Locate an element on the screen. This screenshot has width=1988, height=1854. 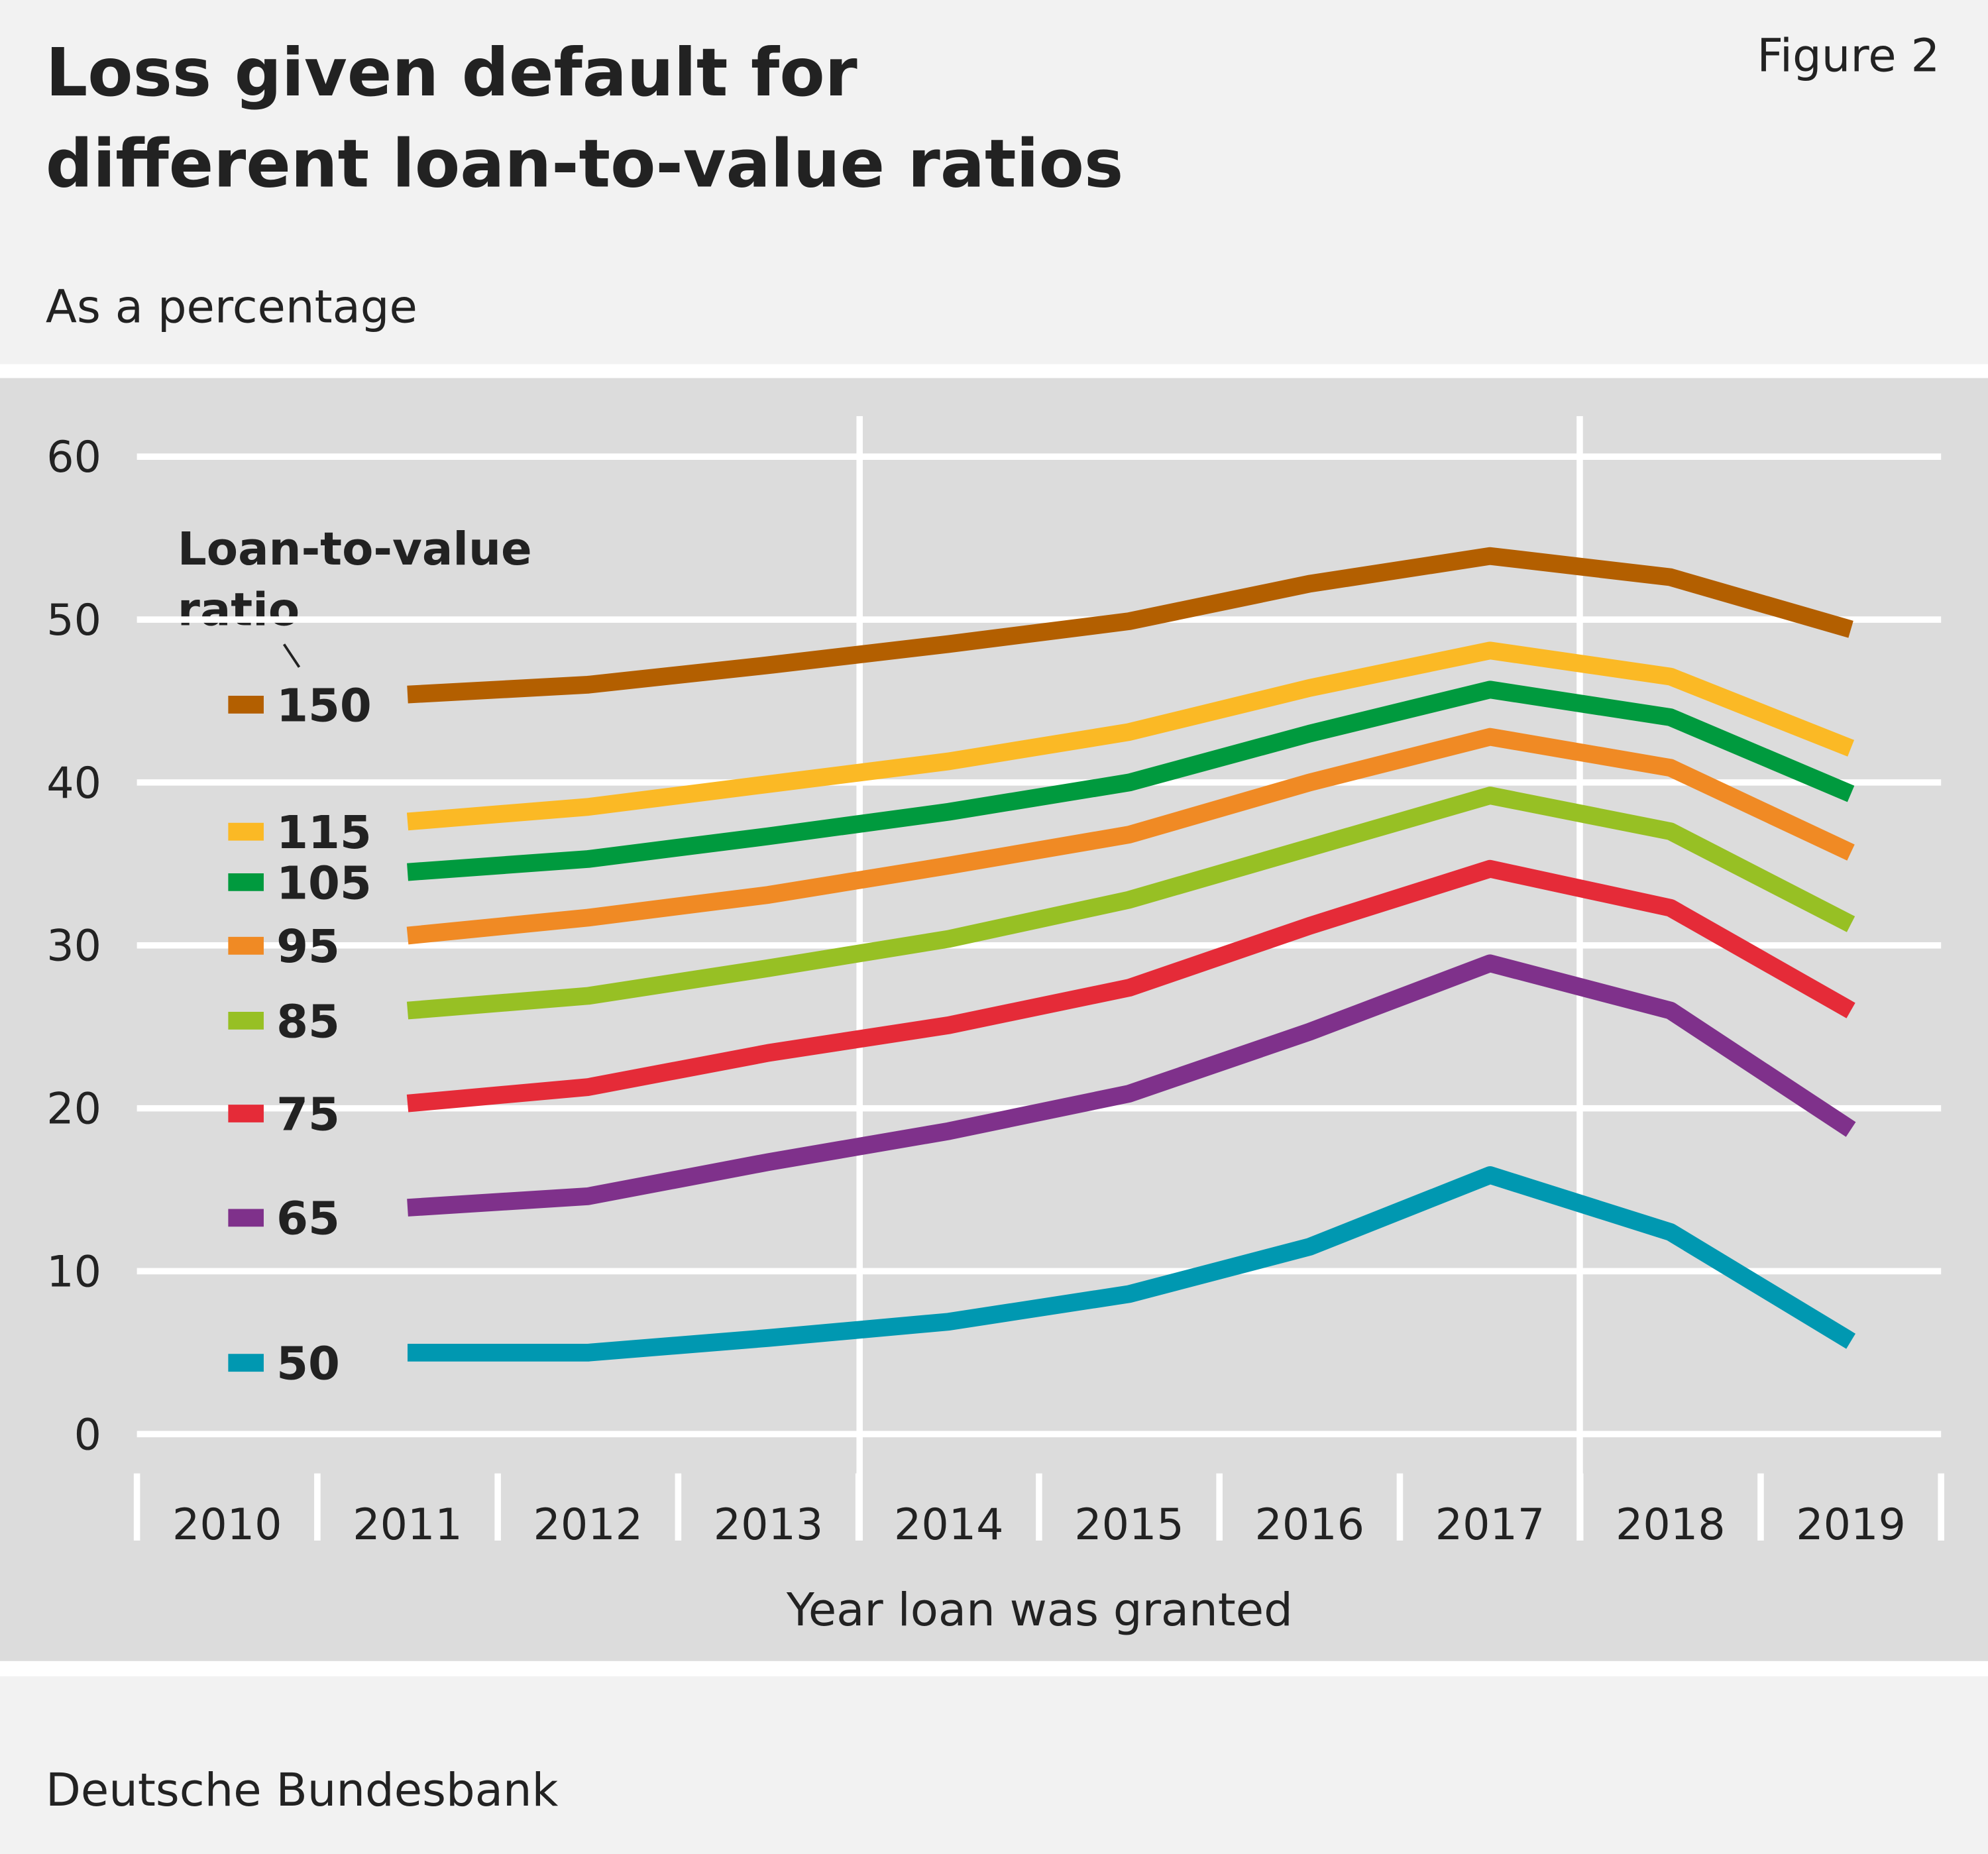
legend-label: 150 is located at coordinates (324, 705).